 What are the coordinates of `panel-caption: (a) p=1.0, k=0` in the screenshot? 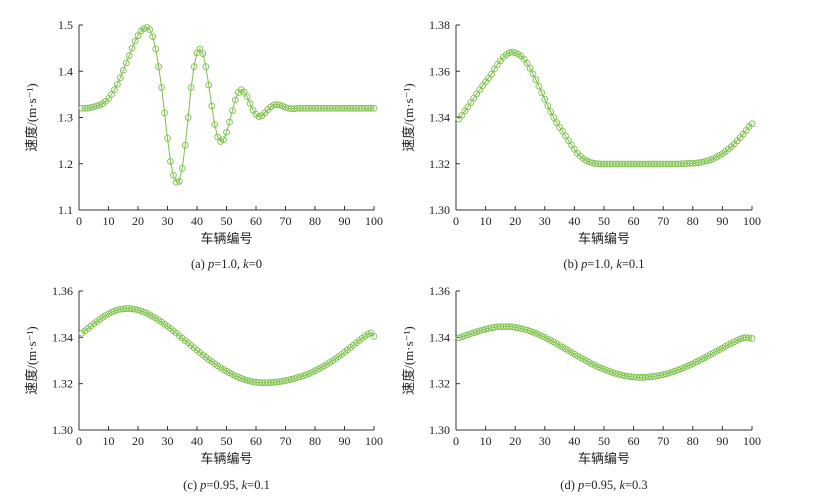 It's located at (226, 264).